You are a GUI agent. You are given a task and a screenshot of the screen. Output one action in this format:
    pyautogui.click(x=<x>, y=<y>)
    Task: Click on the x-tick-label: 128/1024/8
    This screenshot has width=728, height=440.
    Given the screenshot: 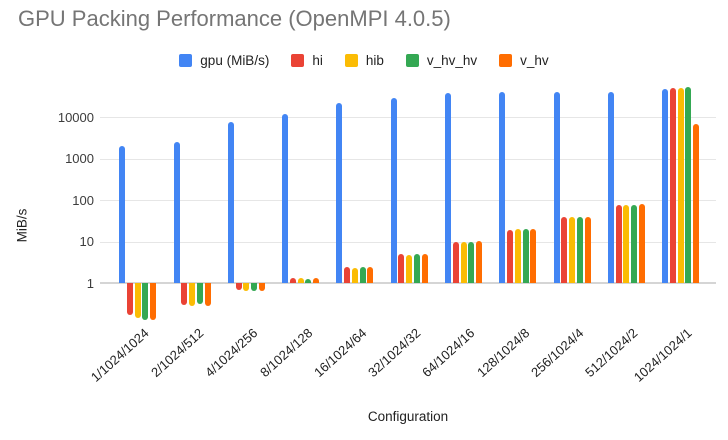 What is the action you would take?
    pyautogui.click(x=503, y=352)
    